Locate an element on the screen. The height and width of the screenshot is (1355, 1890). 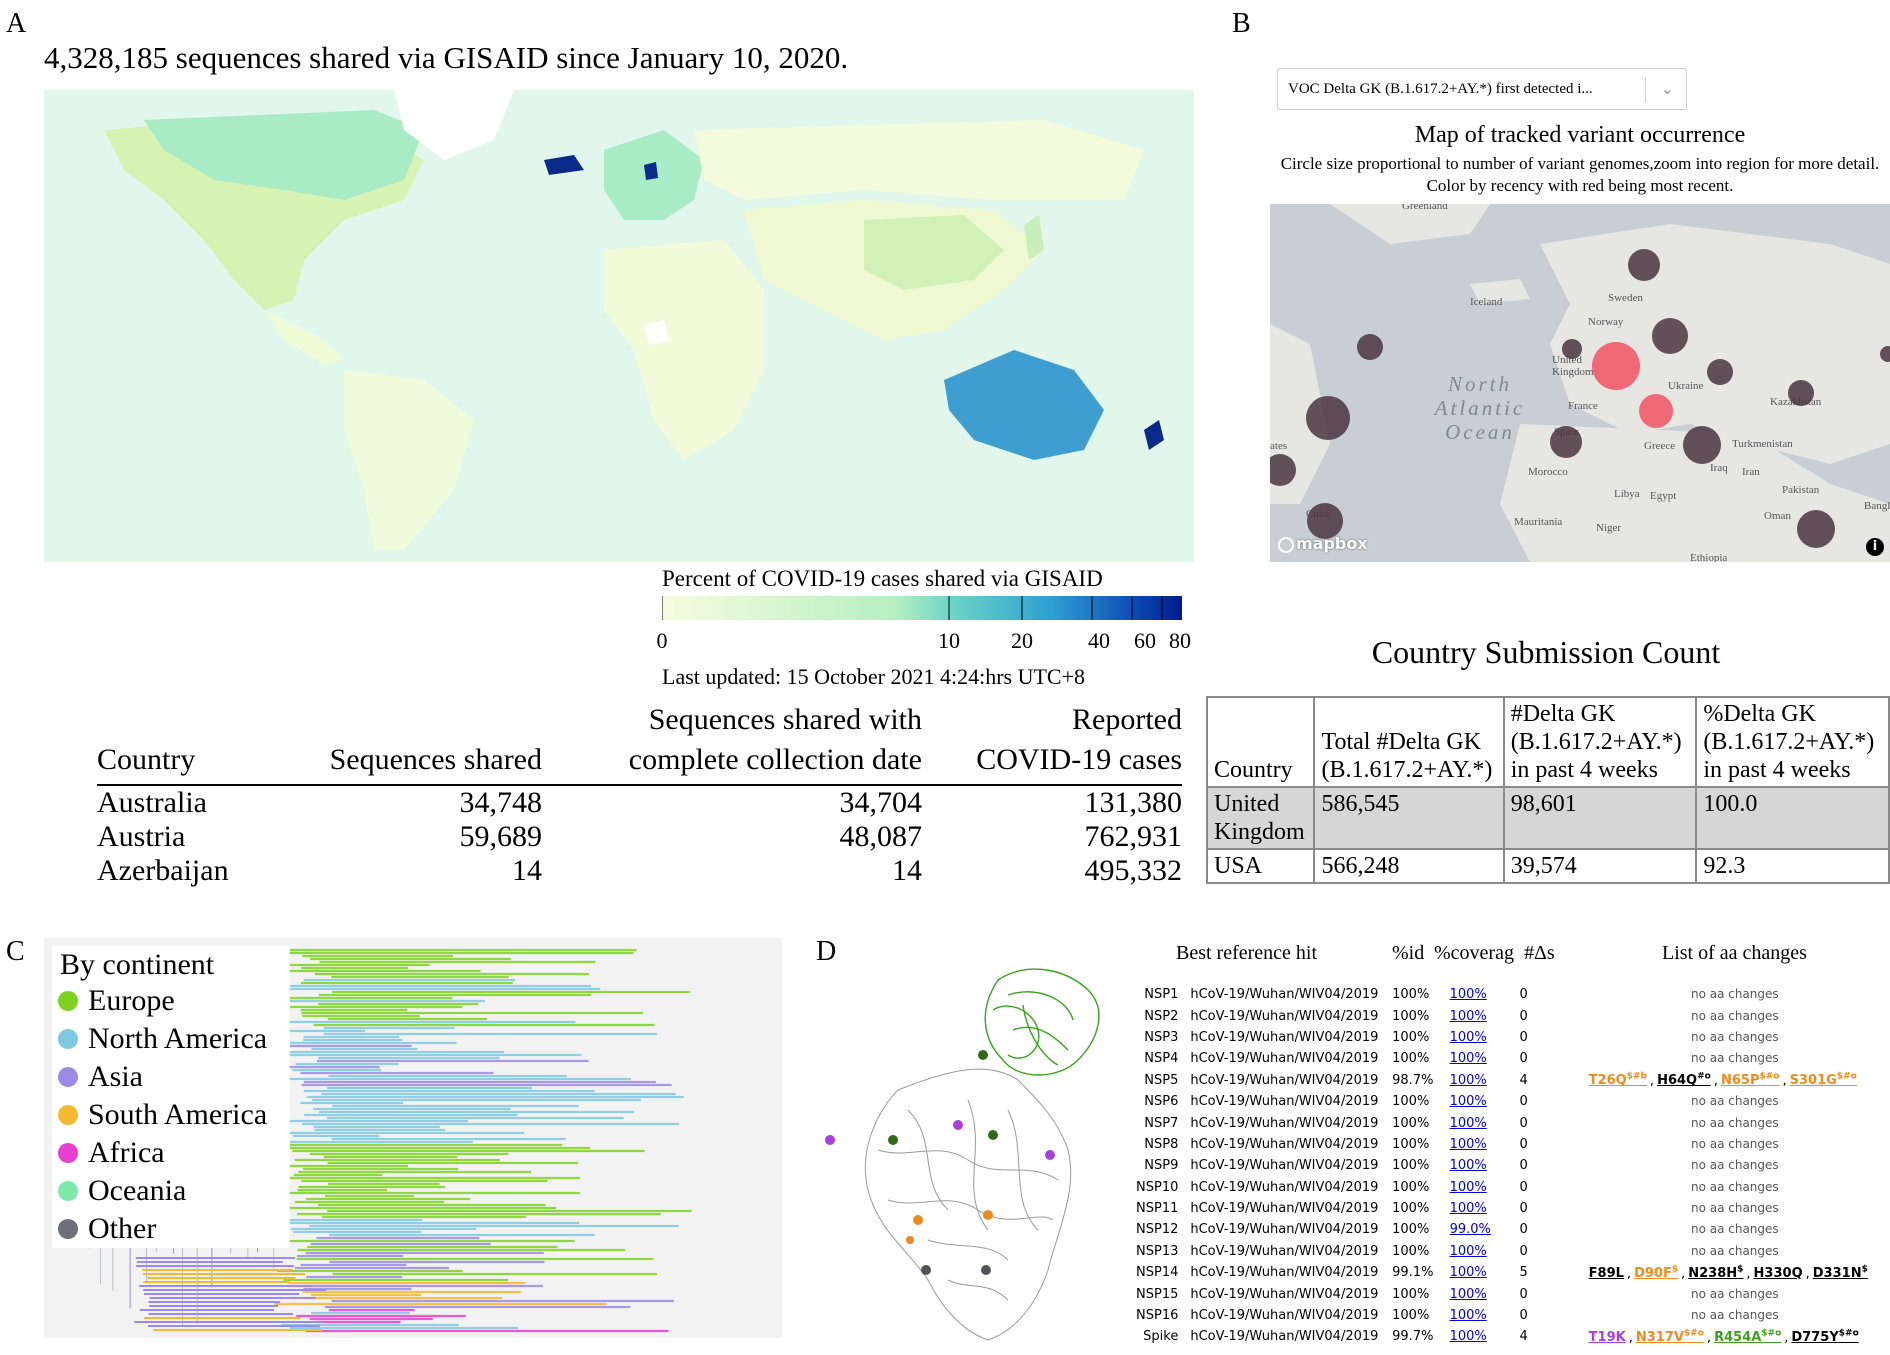
africa-white-region is located at coordinates (656, 332).